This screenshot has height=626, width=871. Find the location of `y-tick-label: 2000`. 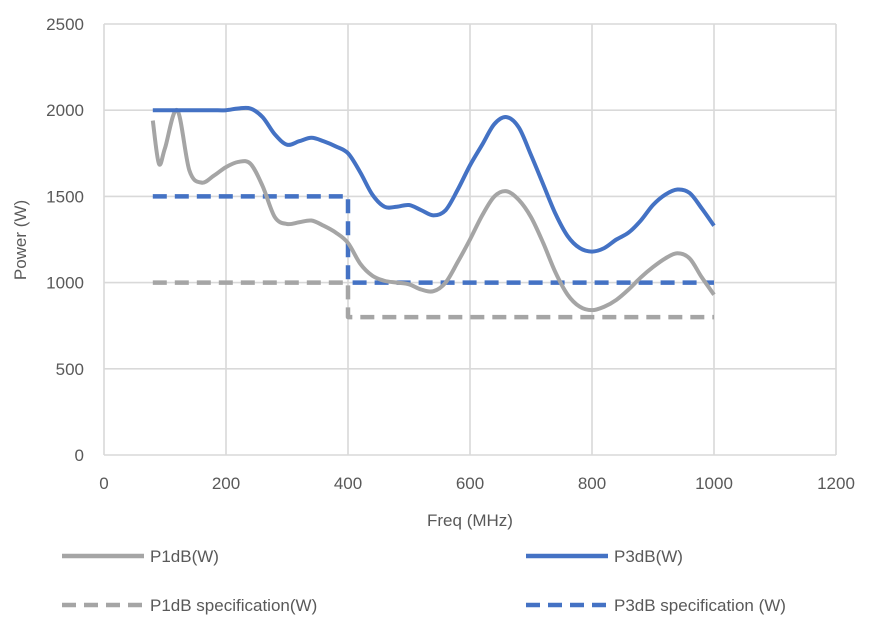

y-tick-label: 2000 is located at coordinates (65, 110).